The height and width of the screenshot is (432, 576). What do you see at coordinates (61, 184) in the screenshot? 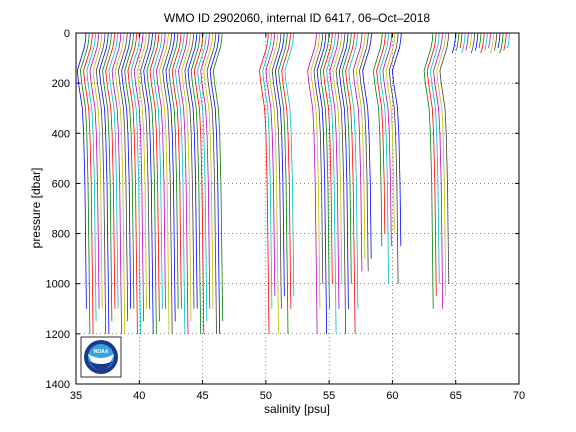
I see `y-tick-label: 600` at bounding box center [61, 184].